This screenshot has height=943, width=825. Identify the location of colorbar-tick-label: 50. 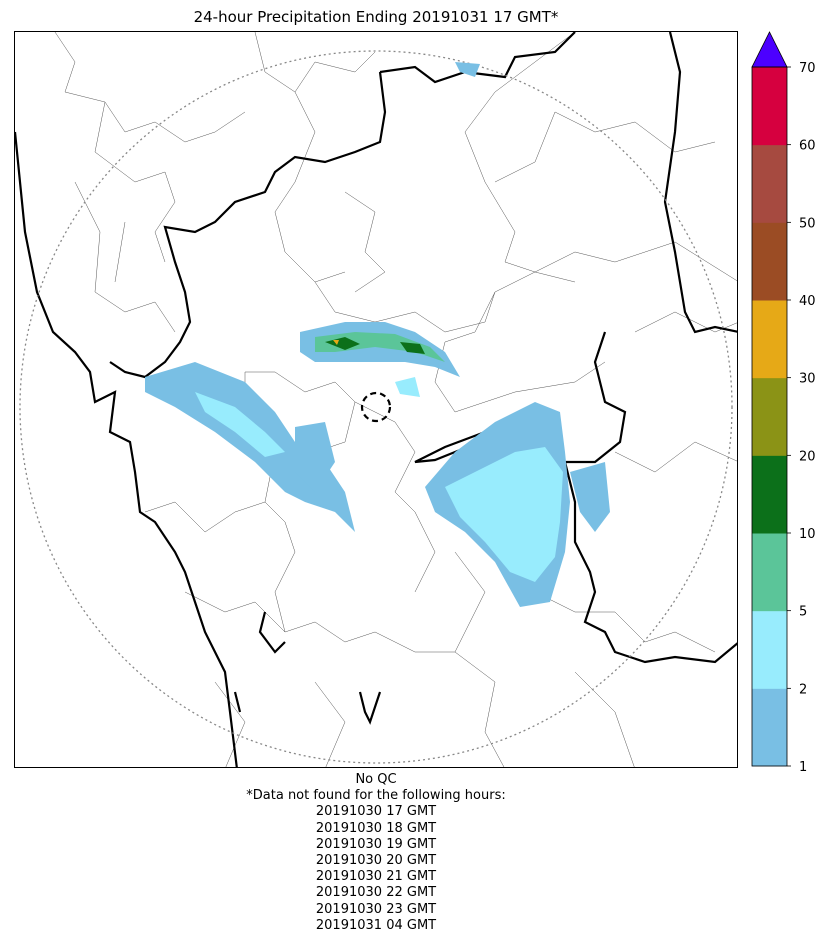
(807, 223).